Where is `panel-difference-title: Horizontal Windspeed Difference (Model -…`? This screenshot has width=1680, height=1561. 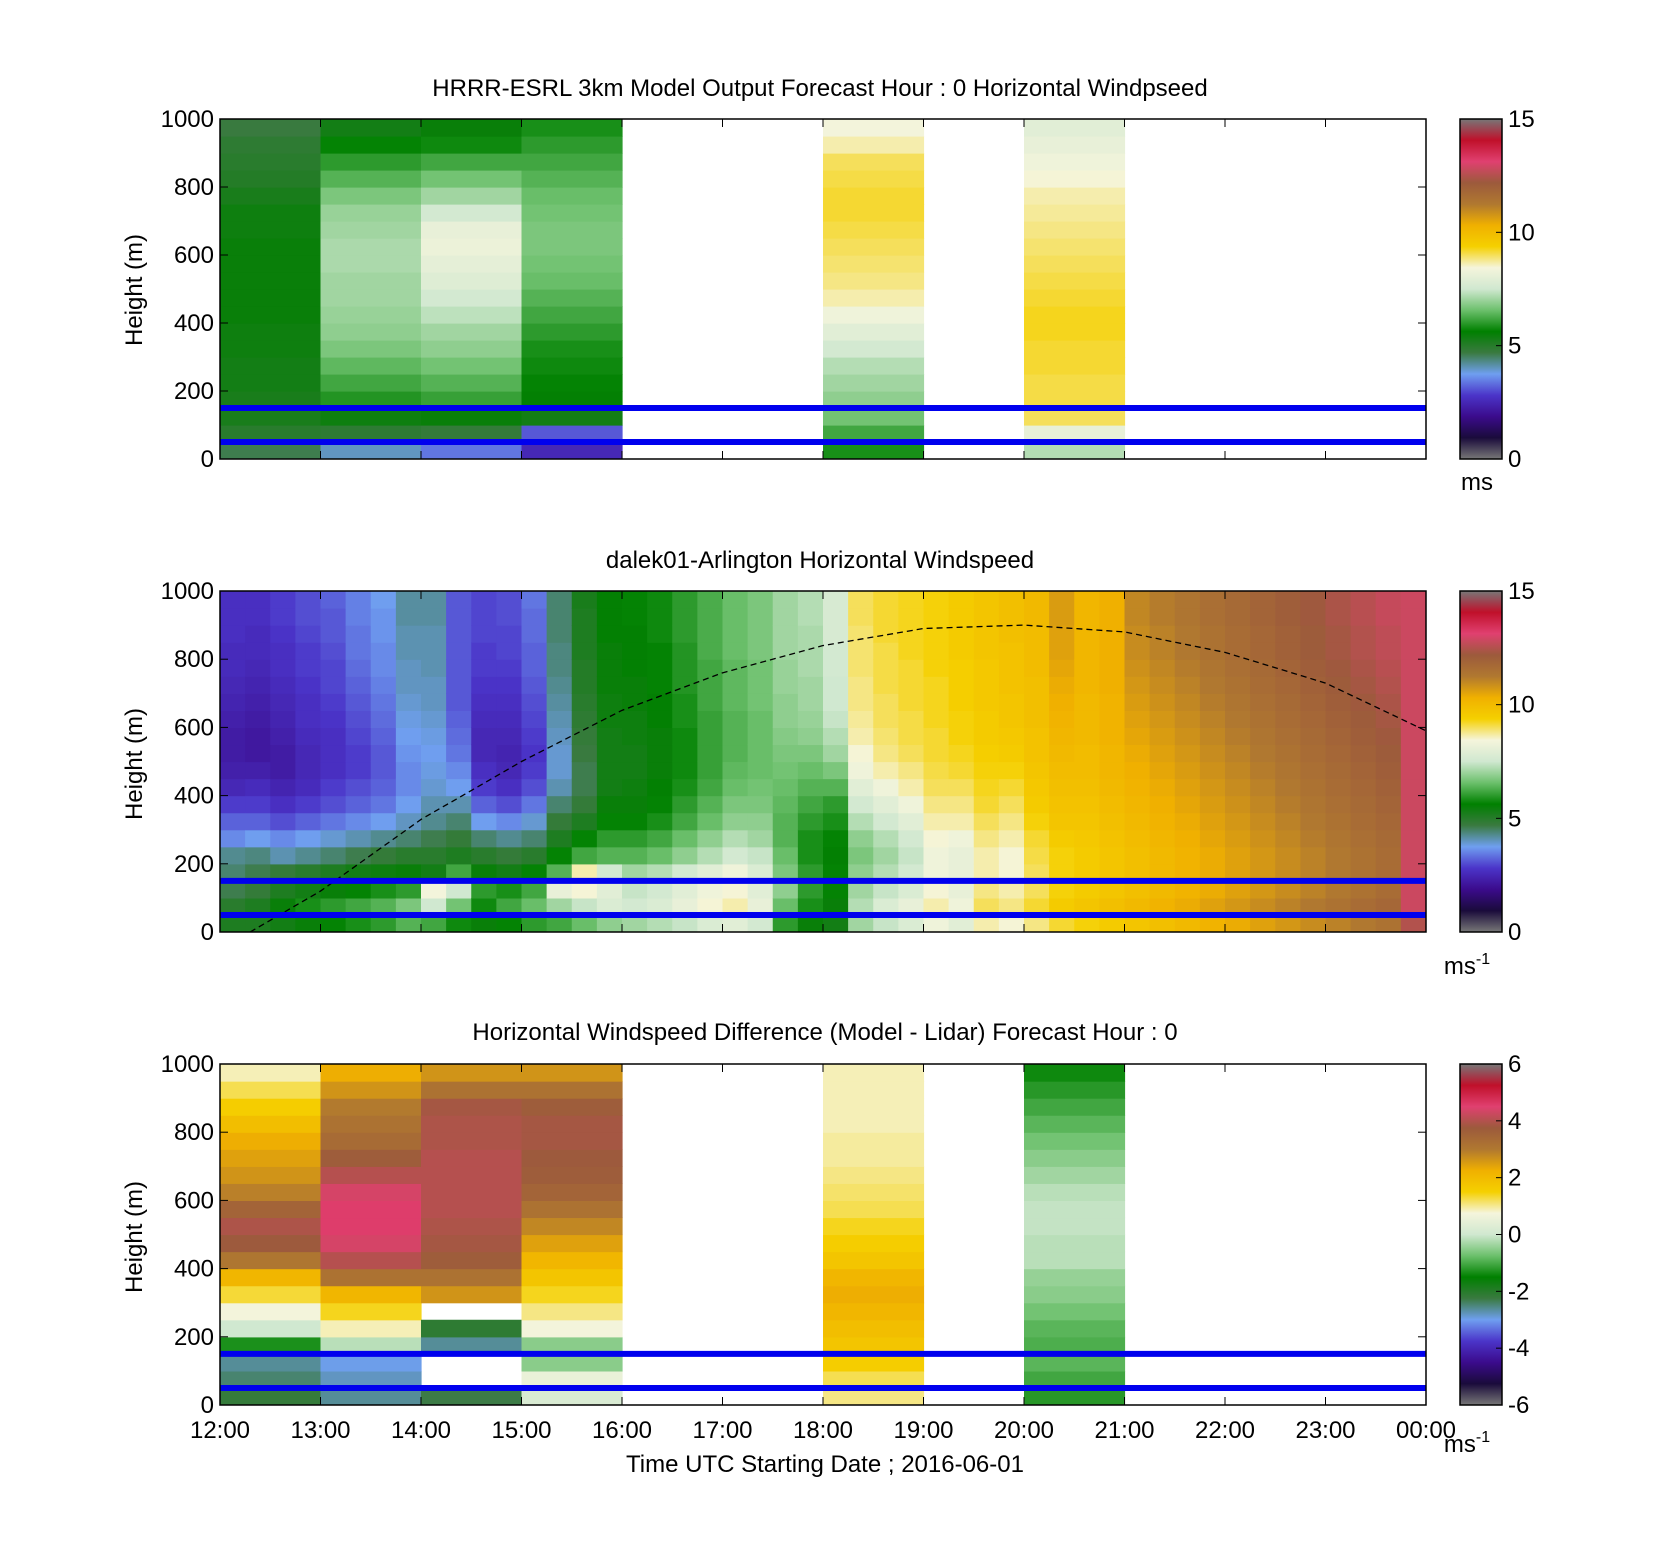
panel-difference-title: Horizontal Windspeed Difference (Model -… is located at coordinates (824, 1032).